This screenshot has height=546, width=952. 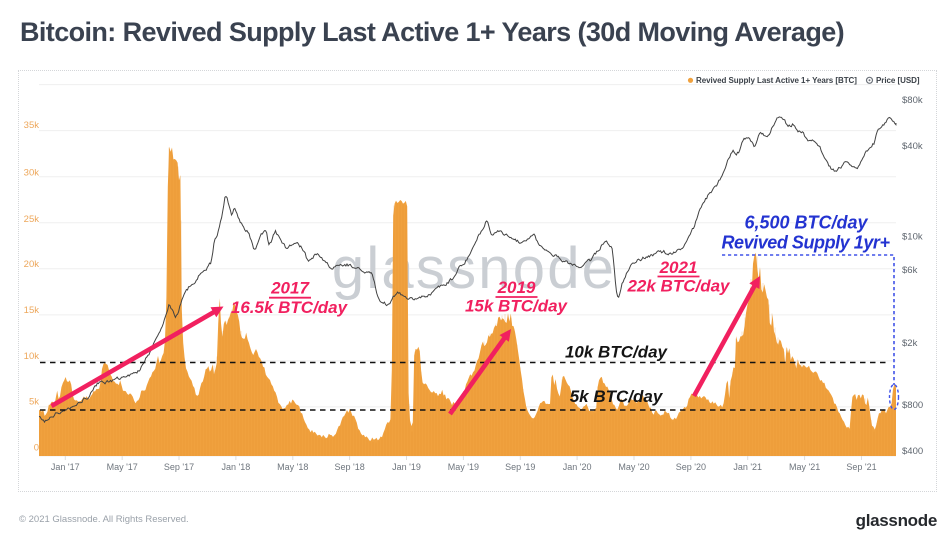 What do you see at coordinates (517, 306) in the screenshot?
I see `svg-text: 15k BTC/day` at bounding box center [517, 306].